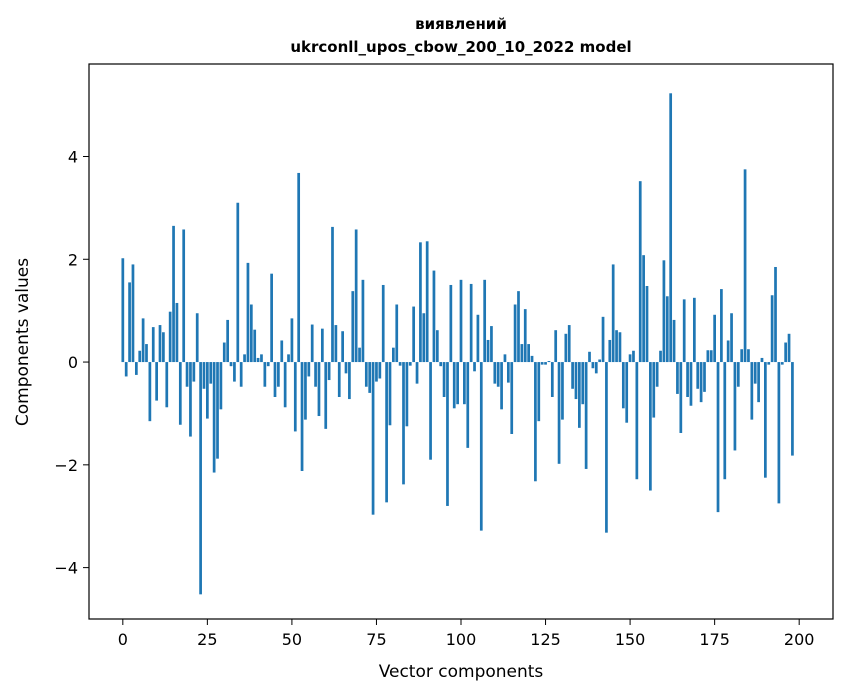 The image size is (847, 696). Describe the element at coordinates (630, 639) in the screenshot. I see `x-tick-label: 150` at that location.